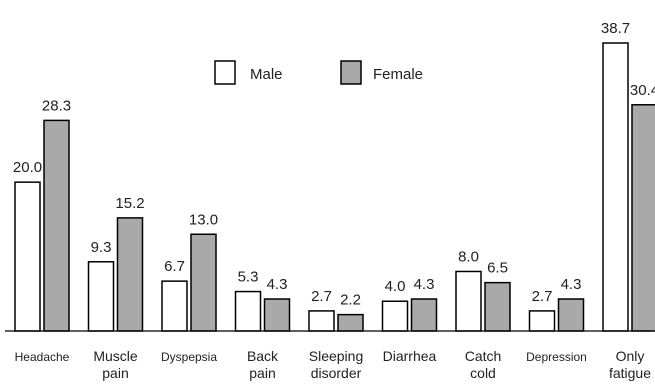  What do you see at coordinates (56, 105) in the screenshot?
I see `value-label-female-0: 28.3` at bounding box center [56, 105].